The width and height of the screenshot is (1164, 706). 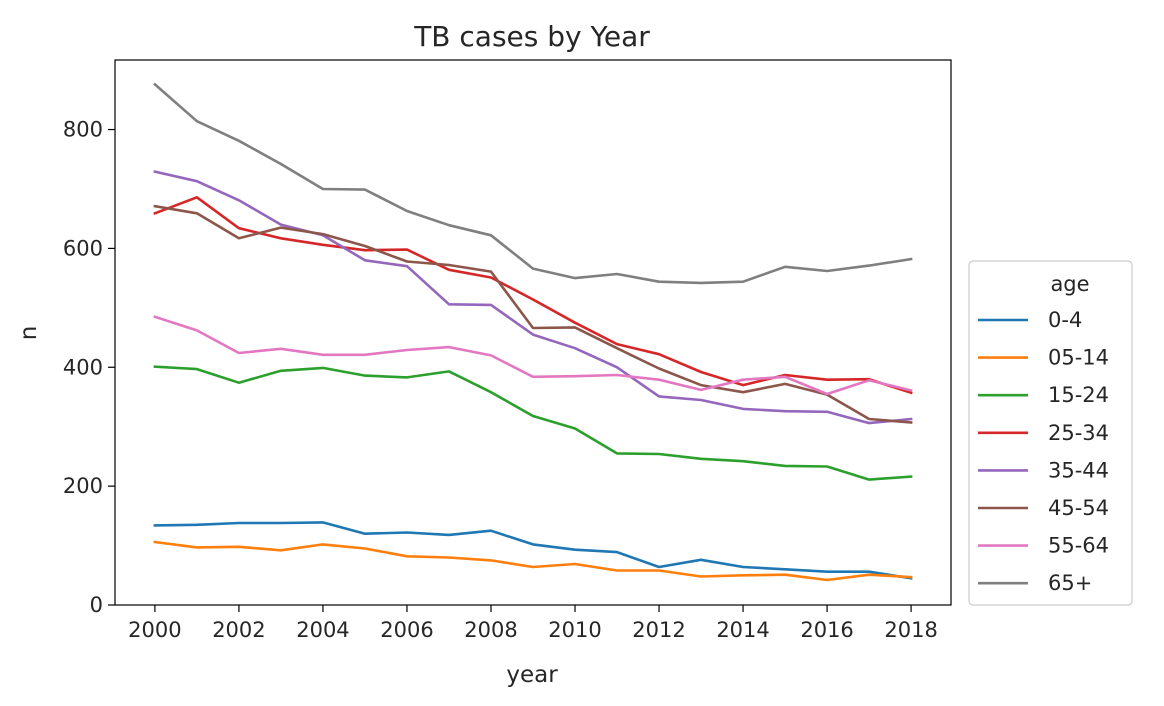 What do you see at coordinates (1069, 284) in the screenshot?
I see `legend-title: age` at bounding box center [1069, 284].